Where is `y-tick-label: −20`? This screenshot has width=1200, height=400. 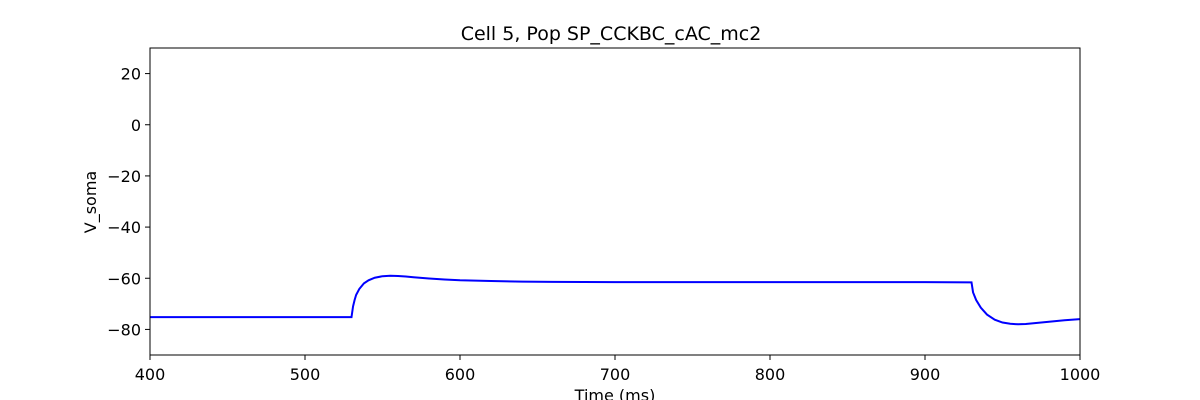 y-tick-label: −20 is located at coordinates (124, 176).